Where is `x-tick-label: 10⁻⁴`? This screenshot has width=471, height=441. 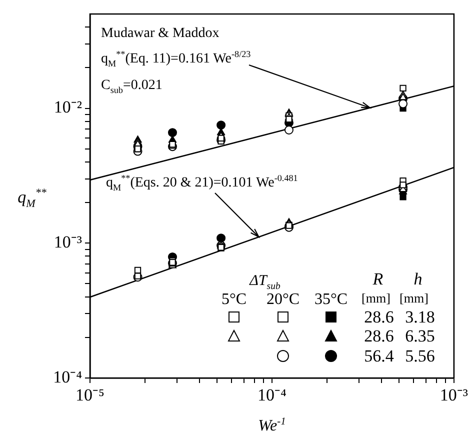
x-tick-label: 10⁻⁴ is located at coordinates (272, 395).